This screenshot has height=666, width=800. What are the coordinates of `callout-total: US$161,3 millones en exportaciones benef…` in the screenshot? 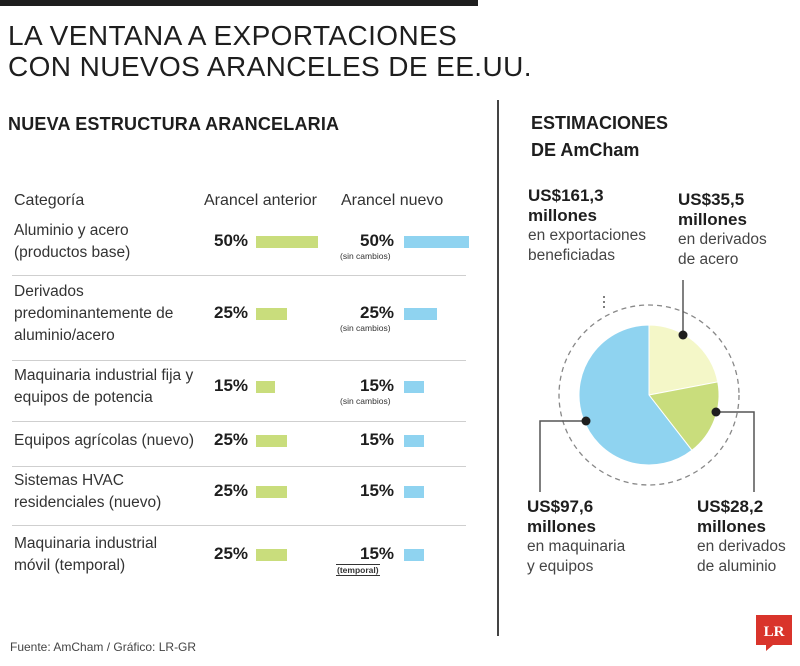 It's located at (587, 226).